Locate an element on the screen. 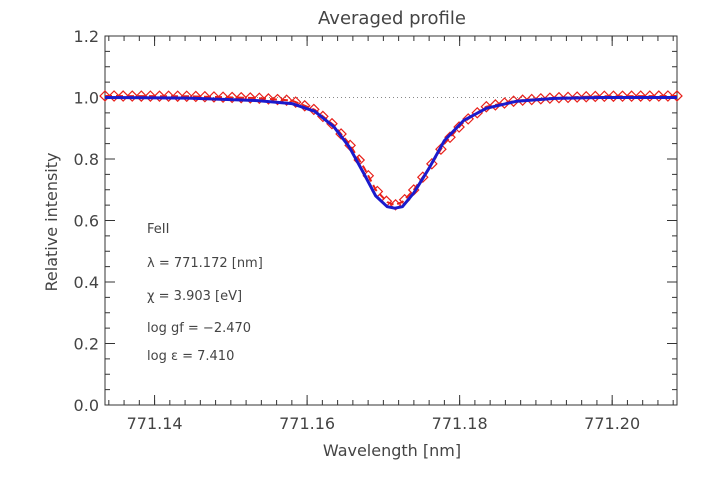  x-tick-label: 771.18 is located at coordinates (460, 423).